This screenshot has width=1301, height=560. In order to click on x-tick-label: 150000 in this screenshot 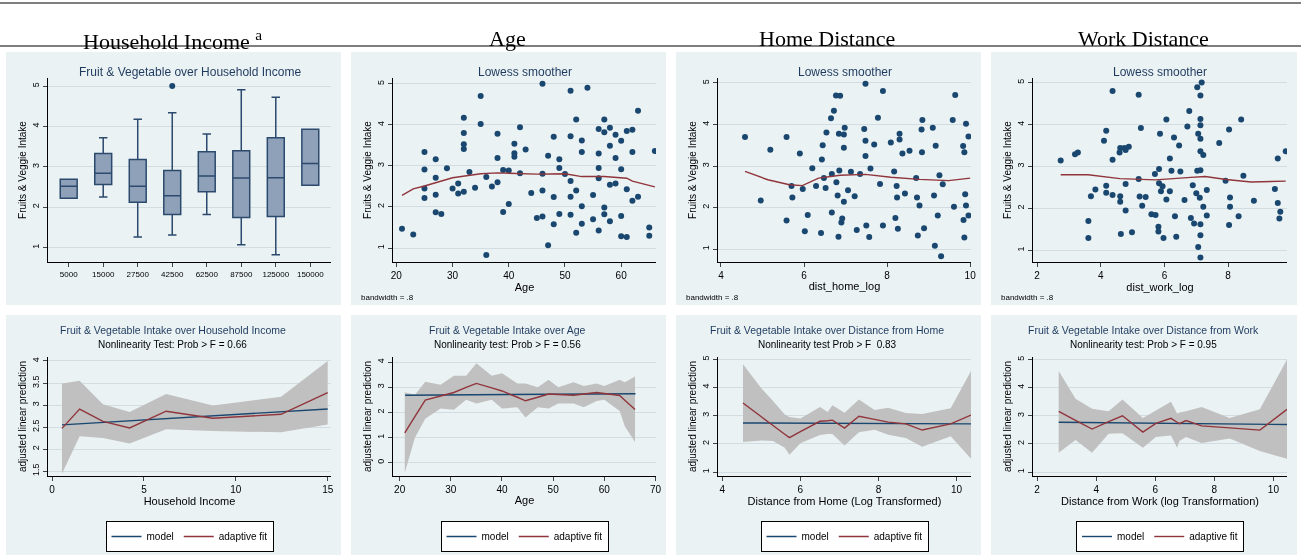, I will do `click(310, 274)`.